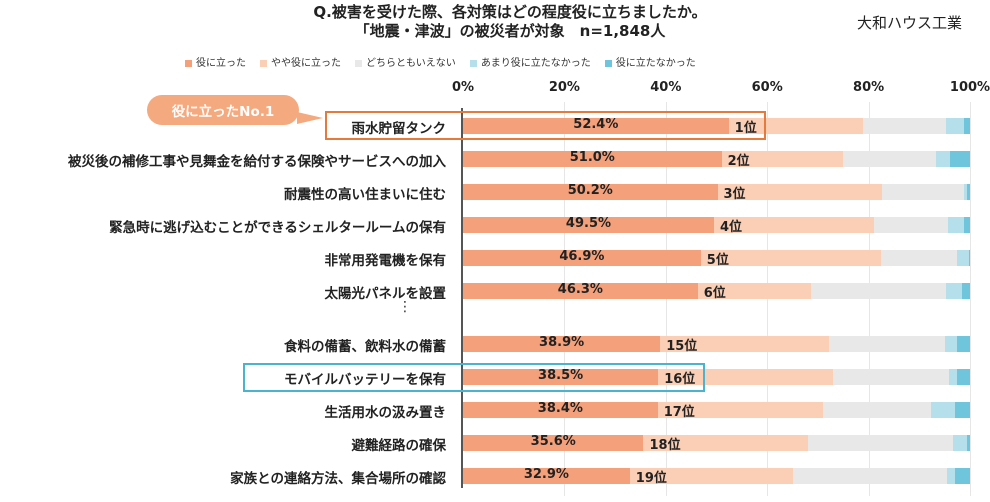 Image resolution: width=990 pixels, height=502 pixels. I want to click on data-label: 49.5%, so click(588, 223).